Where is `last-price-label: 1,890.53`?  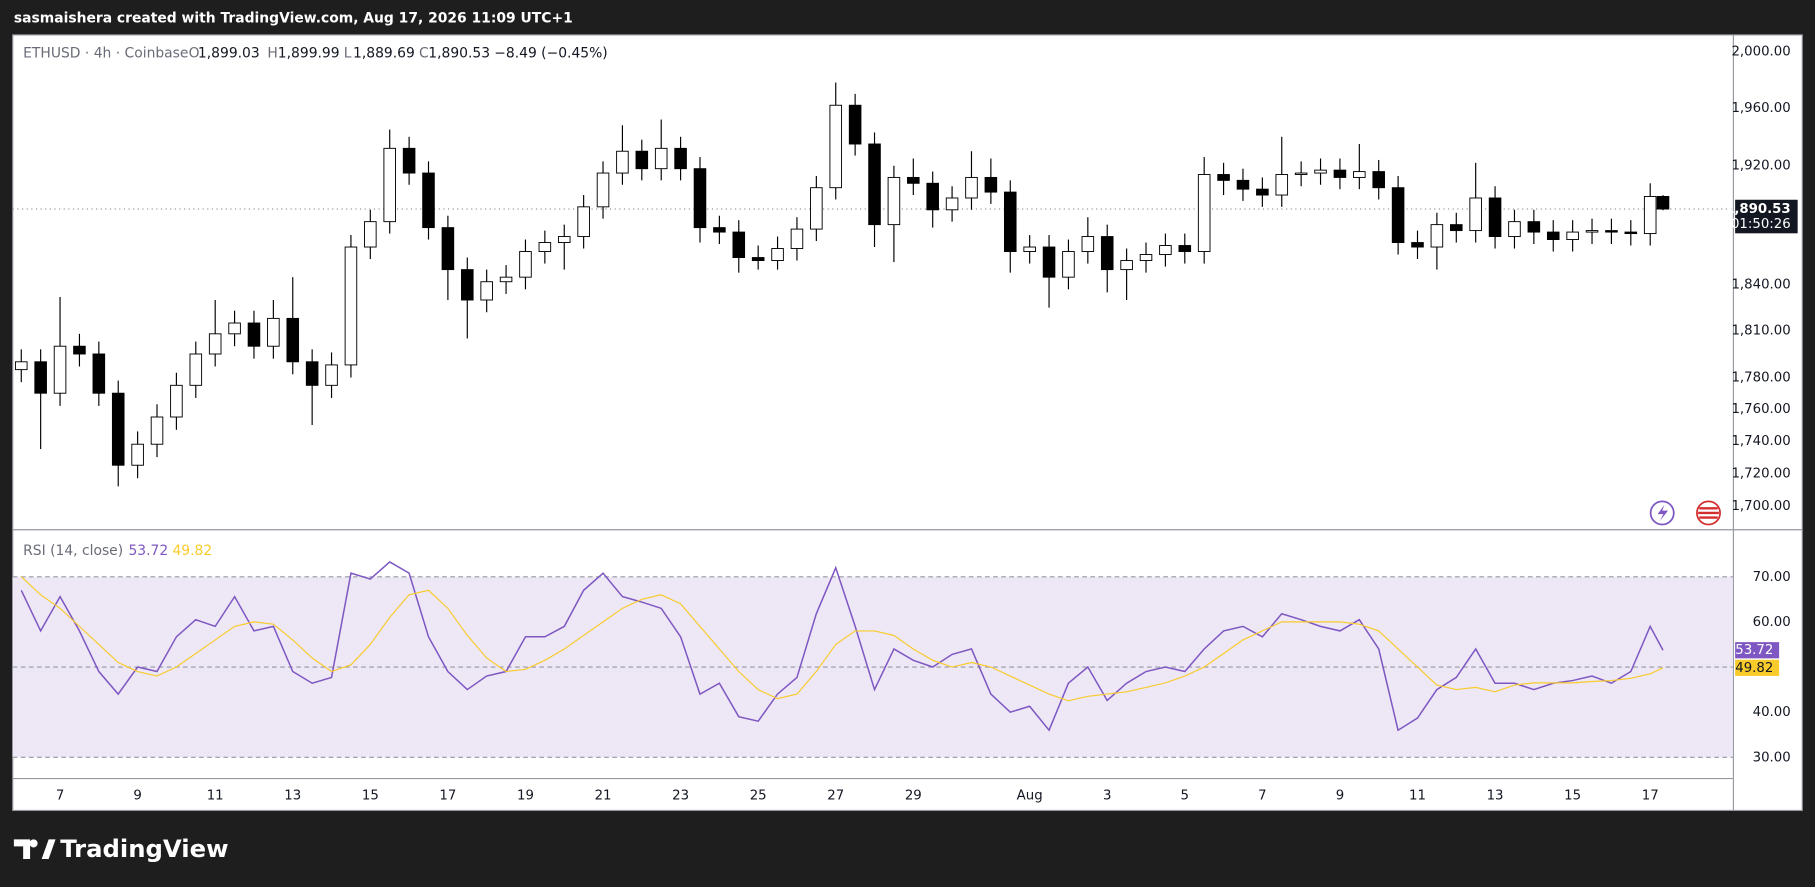
last-price-label: 1,890.53 is located at coordinates (1758, 209).